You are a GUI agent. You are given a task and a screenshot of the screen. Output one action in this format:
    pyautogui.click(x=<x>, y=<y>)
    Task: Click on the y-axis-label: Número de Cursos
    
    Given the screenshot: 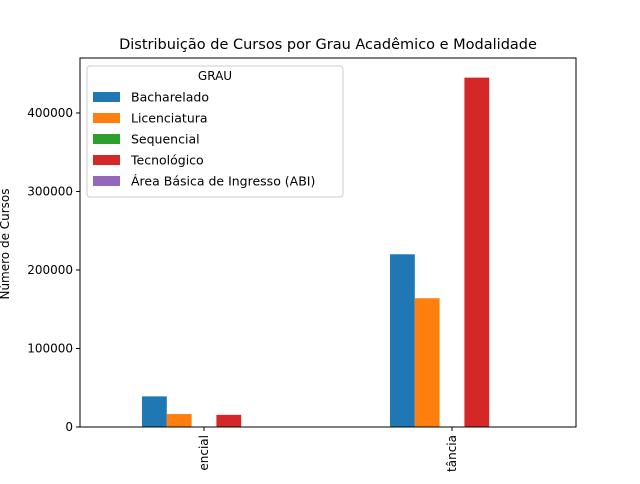 What is the action you would take?
    pyautogui.click(x=6, y=243)
    